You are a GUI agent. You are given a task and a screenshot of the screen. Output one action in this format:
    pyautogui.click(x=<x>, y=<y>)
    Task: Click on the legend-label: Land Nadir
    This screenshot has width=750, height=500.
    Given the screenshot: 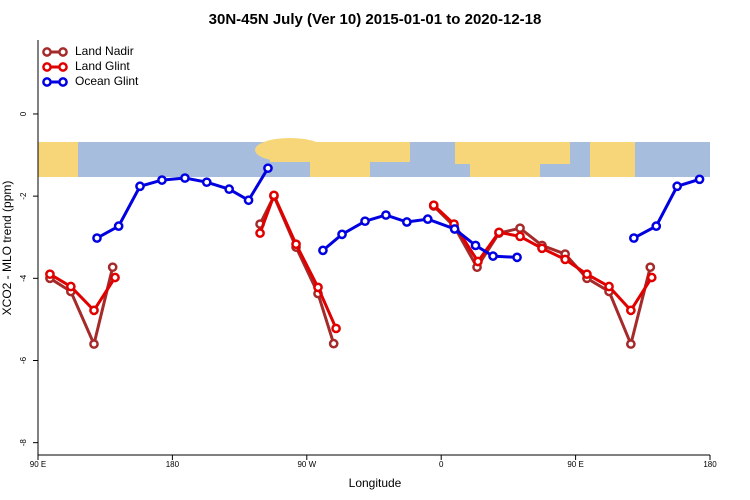 What is the action you would take?
    pyautogui.click(x=104, y=51)
    